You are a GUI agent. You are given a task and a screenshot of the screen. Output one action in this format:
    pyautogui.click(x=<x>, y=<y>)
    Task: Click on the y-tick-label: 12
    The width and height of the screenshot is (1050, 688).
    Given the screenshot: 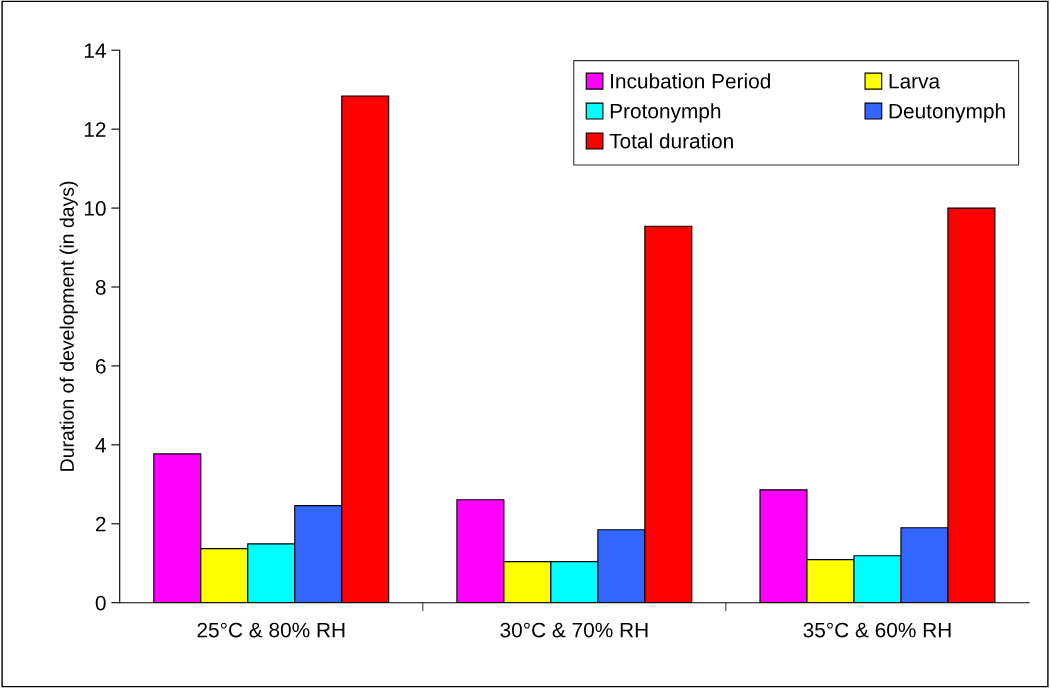 What is the action you would take?
    pyautogui.click(x=95, y=129)
    